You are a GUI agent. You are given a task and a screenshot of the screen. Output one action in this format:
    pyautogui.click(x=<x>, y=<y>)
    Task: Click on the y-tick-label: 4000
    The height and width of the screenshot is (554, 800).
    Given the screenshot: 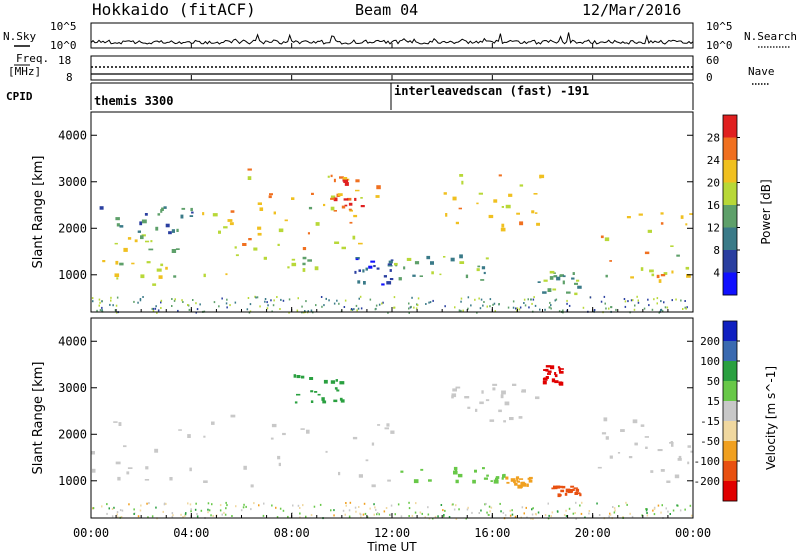 What is the action you would take?
    pyautogui.click(x=72, y=135)
    